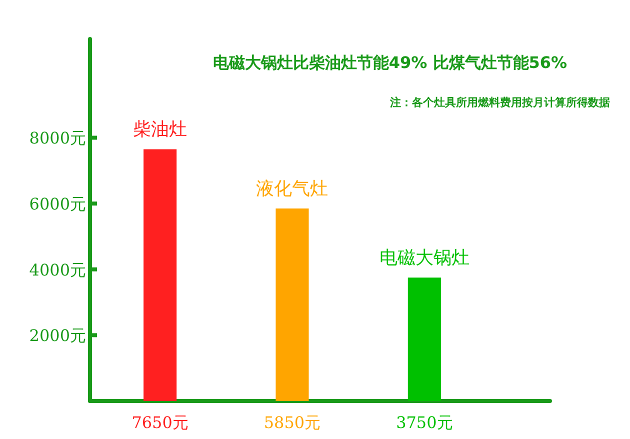 The height and width of the screenshot is (439, 630). I want to click on y-tick-label: 8000元, so click(57, 138).